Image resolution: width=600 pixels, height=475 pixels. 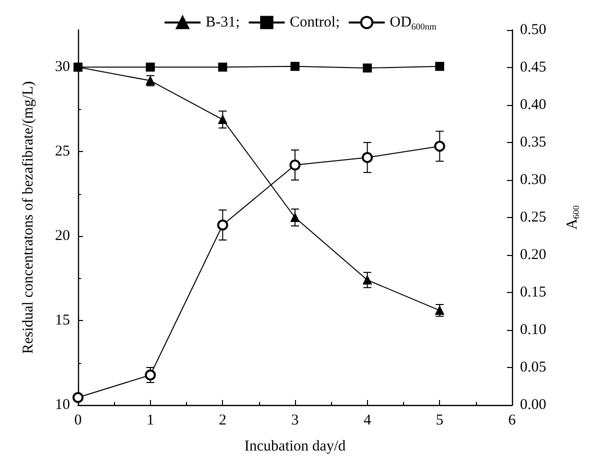 What do you see at coordinates (533, 218) in the screenshot?
I see `y2-tick-label: 0.25` at bounding box center [533, 218].